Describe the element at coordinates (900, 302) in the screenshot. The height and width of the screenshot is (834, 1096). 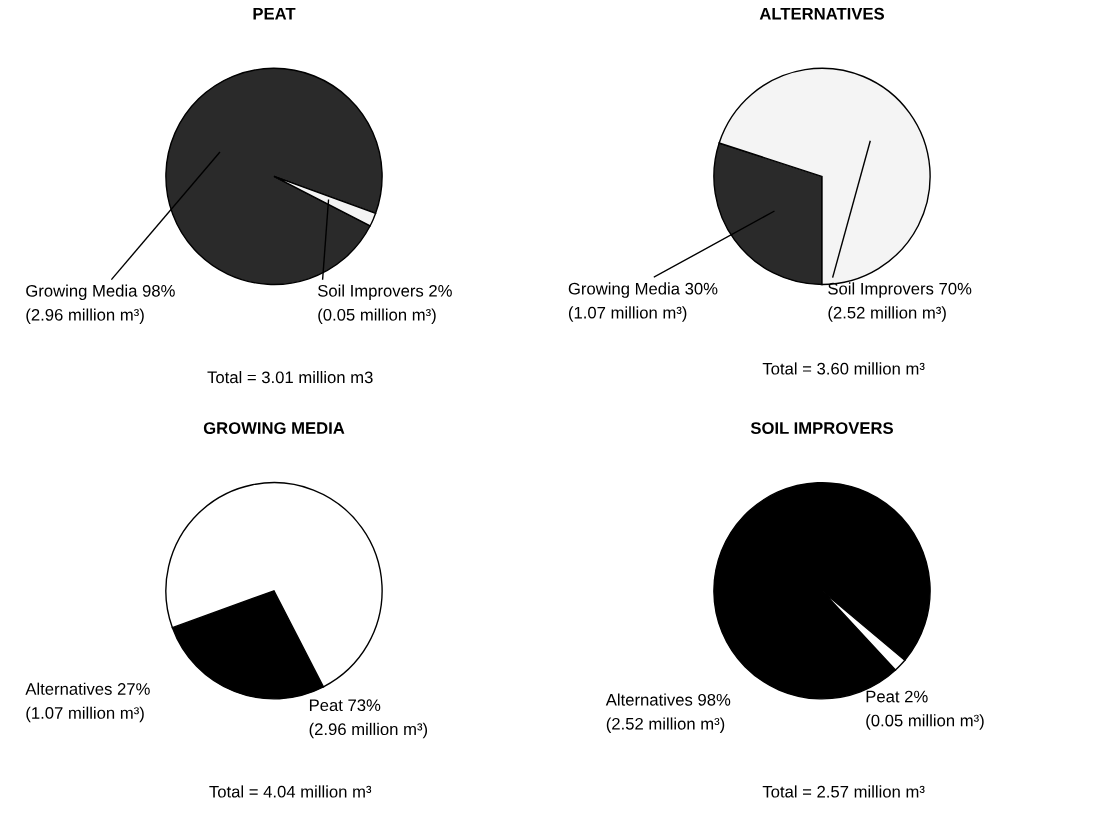
I see `slice-label: Soil Improvers 70% (2.52 million m³)` at that location.